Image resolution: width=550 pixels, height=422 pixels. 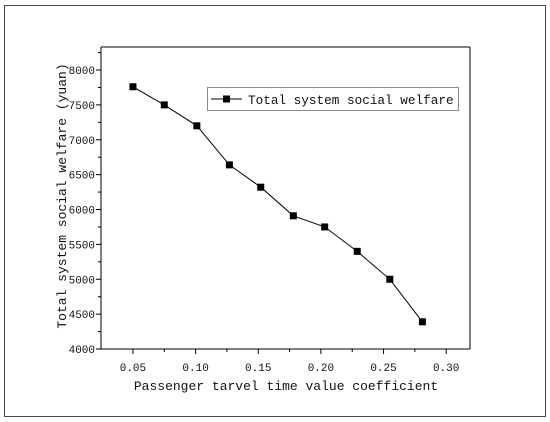 What do you see at coordinates (446, 369) in the screenshot?
I see `x-tick-label: 0.30` at bounding box center [446, 369].